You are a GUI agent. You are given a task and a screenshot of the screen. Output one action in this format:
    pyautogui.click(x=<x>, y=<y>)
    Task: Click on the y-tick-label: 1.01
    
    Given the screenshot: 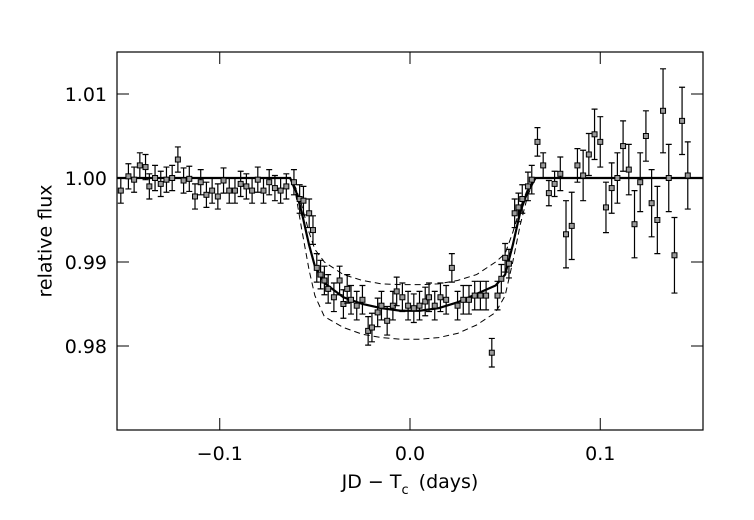 What is the action you would take?
    pyautogui.click(x=86, y=95)
    